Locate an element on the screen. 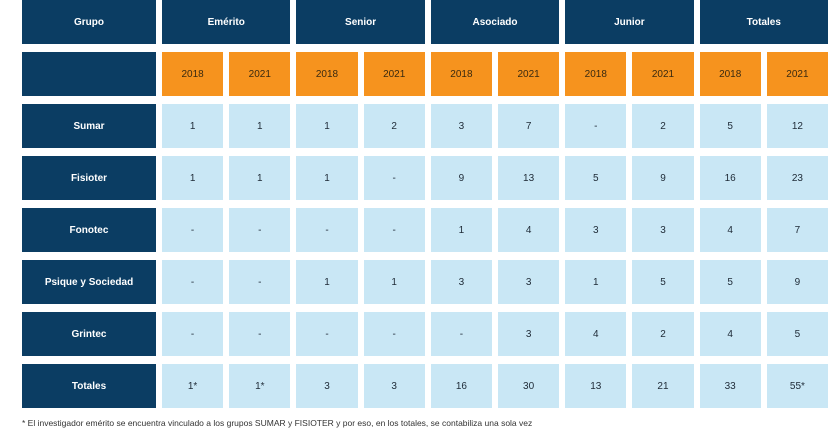 This screenshot has width=840, height=430. row-label-fonotec: Fonotec is located at coordinates (89, 230).